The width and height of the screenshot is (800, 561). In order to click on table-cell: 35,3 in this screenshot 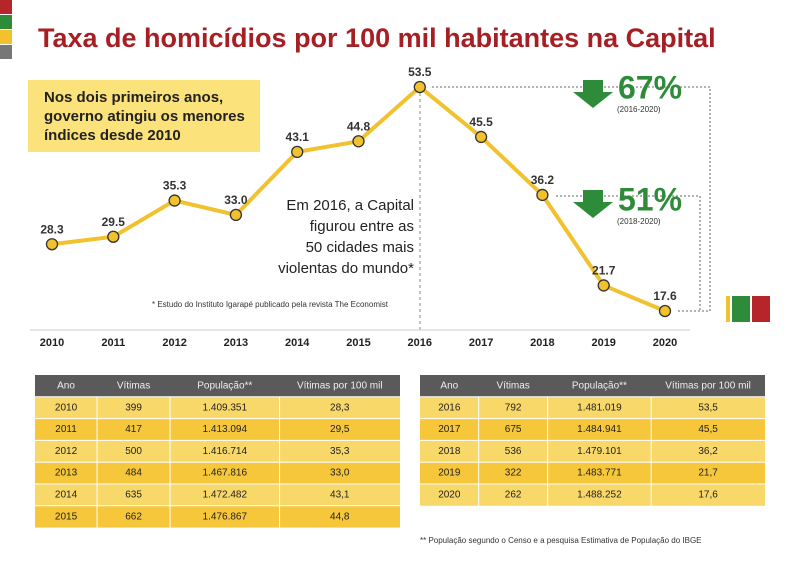, I will do `click(340, 451)`.